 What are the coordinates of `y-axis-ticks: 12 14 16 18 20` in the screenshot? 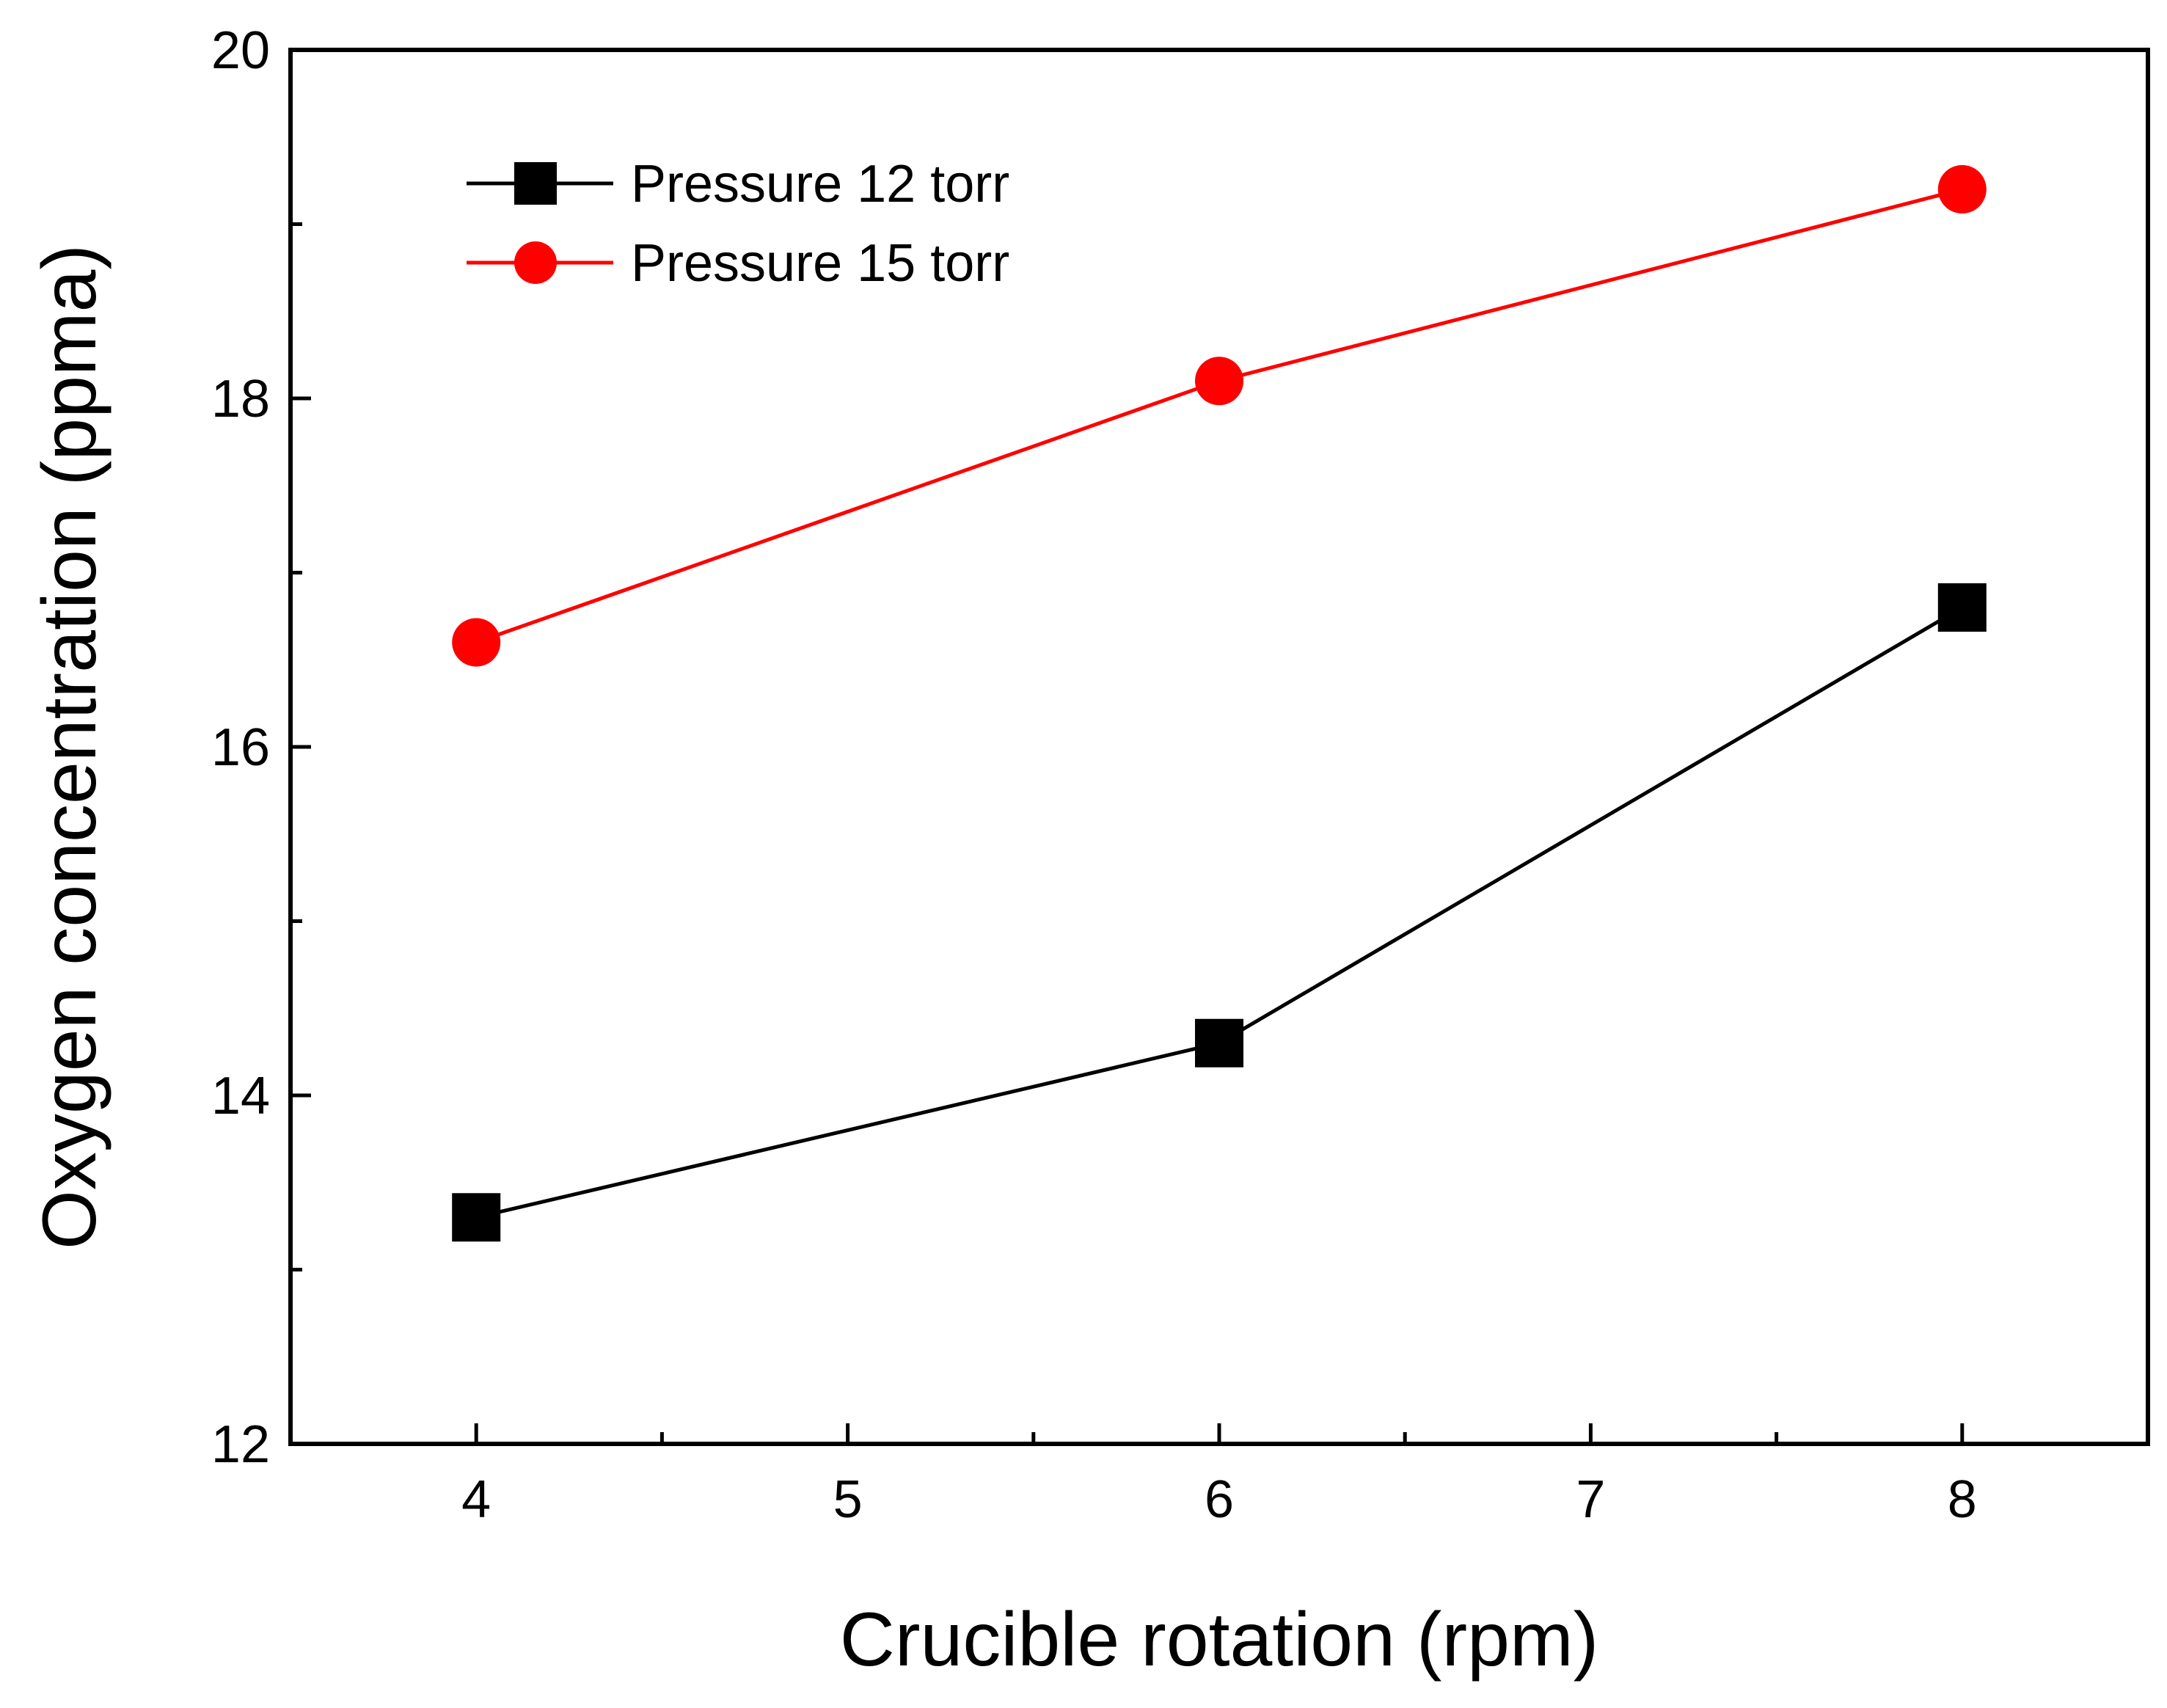 It's located at (261, 747).